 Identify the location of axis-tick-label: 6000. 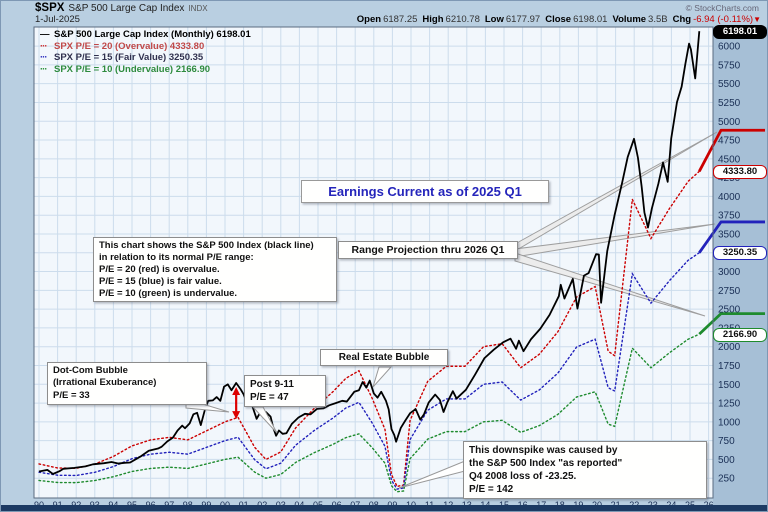
(729, 47).